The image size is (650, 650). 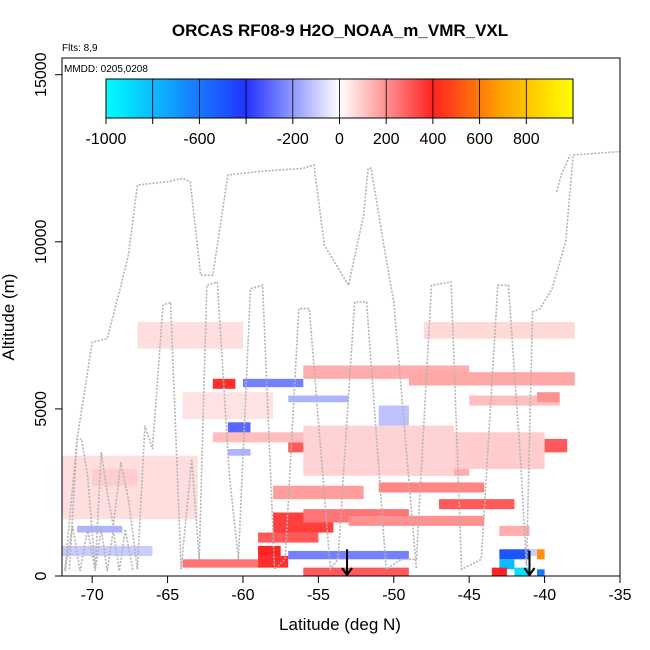 I want to click on x-tick-label: -50, so click(x=393, y=595).